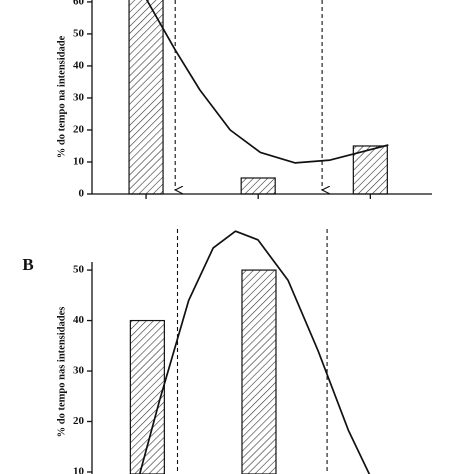 The image size is (474, 474). What do you see at coordinates (27, 264) in the screenshot?
I see `panel-label: B` at bounding box center [27, 264].